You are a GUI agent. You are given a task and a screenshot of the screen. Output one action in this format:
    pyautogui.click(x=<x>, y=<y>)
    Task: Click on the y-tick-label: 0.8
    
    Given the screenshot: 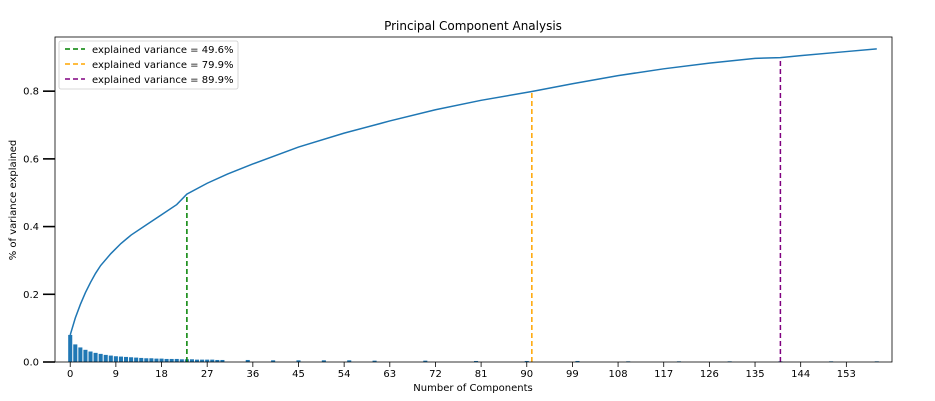 What is the action you would take?
    pyautogui.click(x=31, y=92)
    